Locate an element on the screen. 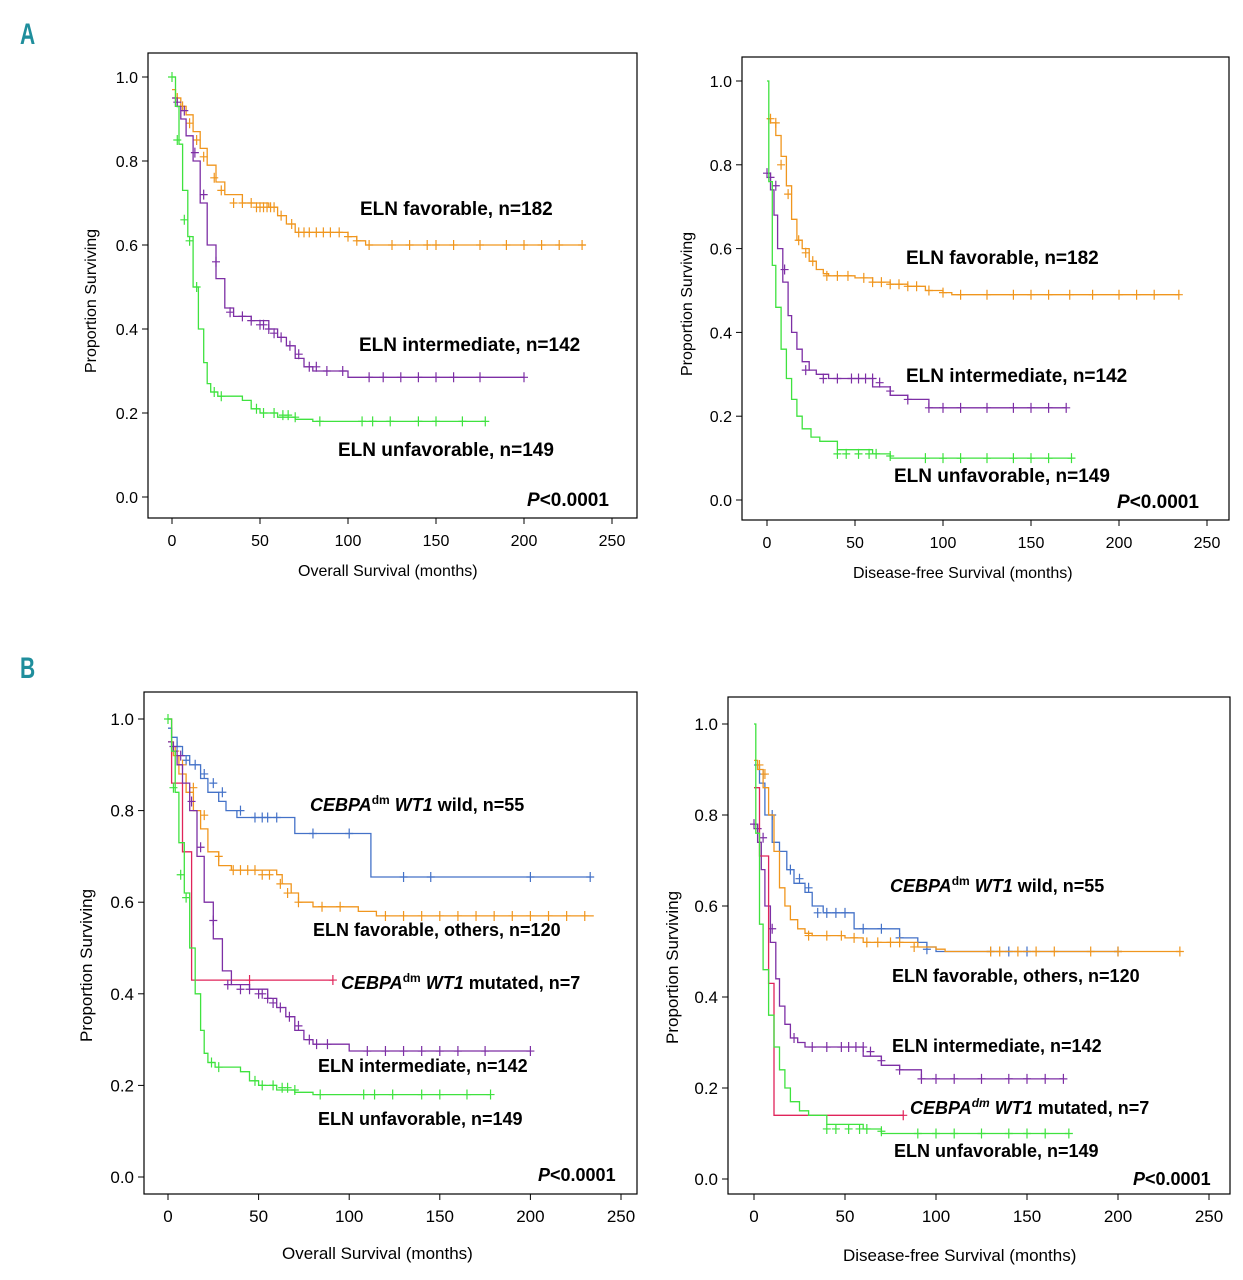 The width and height of the screenshot is (1243, 1280). y-tick-label: 0.0 is located at coordinates (706, 1179).